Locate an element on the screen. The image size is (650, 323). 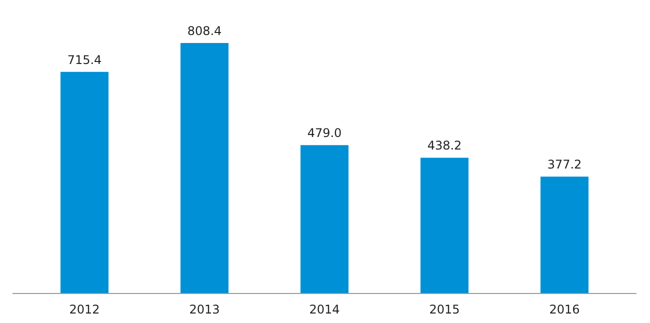
data-label: 479.0 is located at coordinates (324, 133).